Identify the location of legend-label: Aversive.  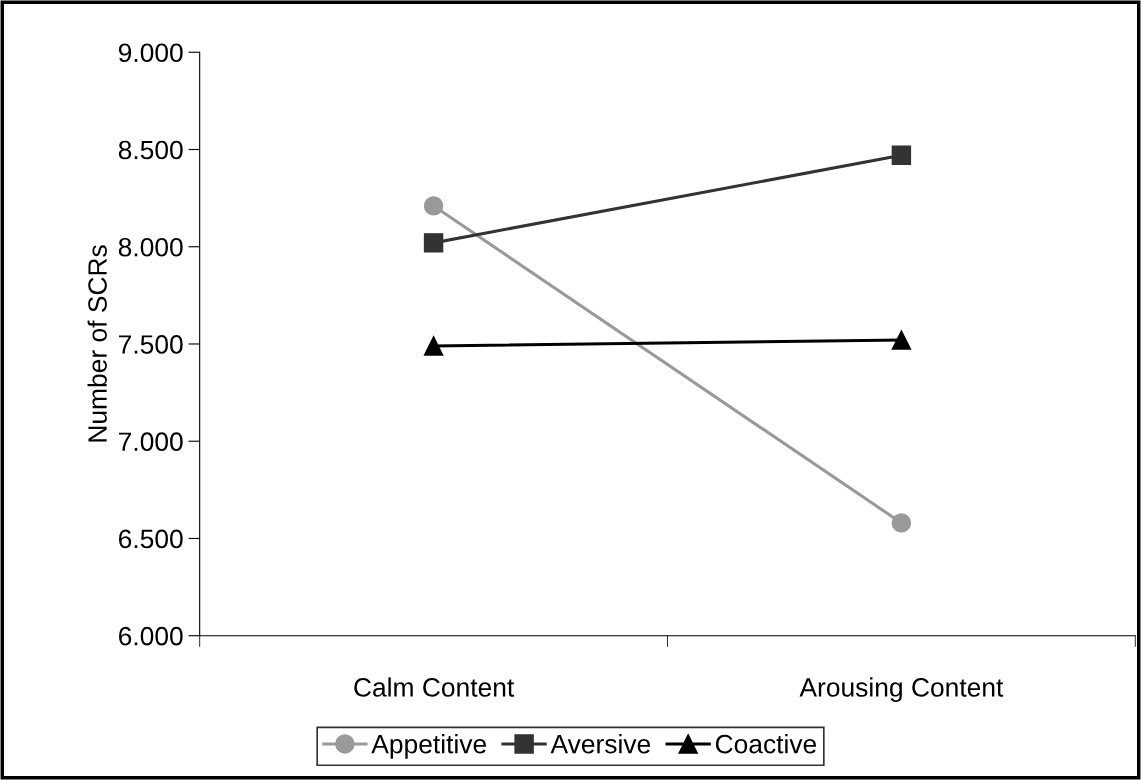
(600, 744).